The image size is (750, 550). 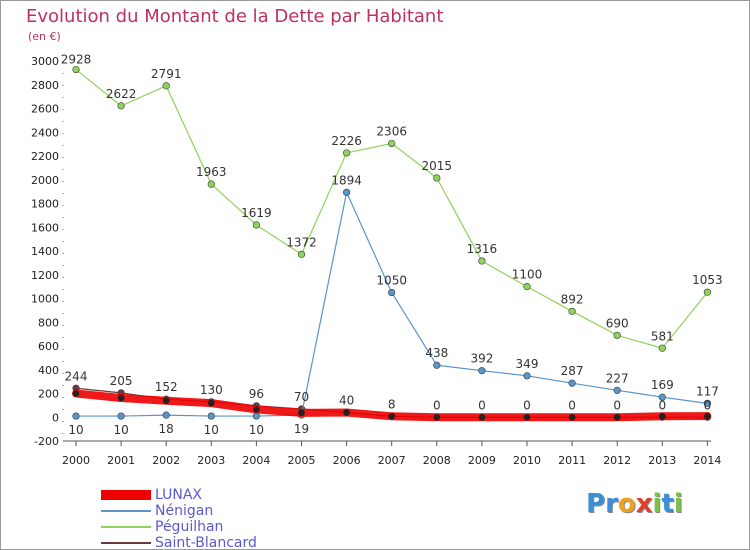 What do you see at coordinates (617, 460) in the screenshot?
I see `x-tick-label: 2012` at bounding box center [617, 460].